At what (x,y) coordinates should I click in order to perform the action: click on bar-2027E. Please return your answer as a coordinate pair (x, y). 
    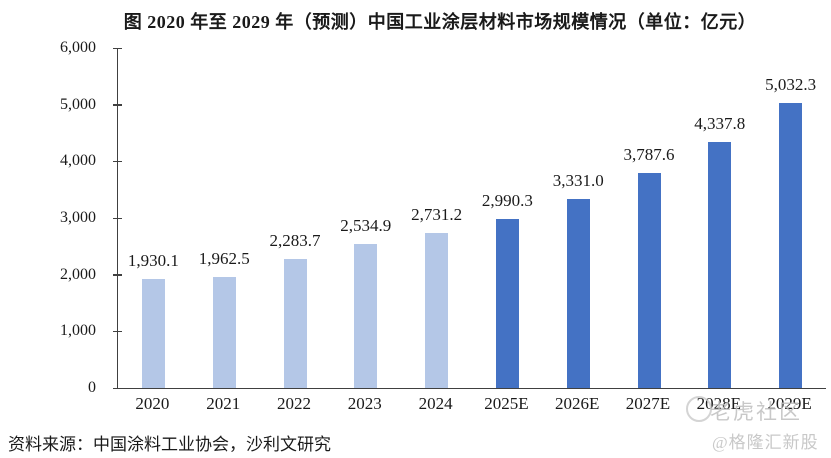
    Looking at the image, I should click on (649, 280).